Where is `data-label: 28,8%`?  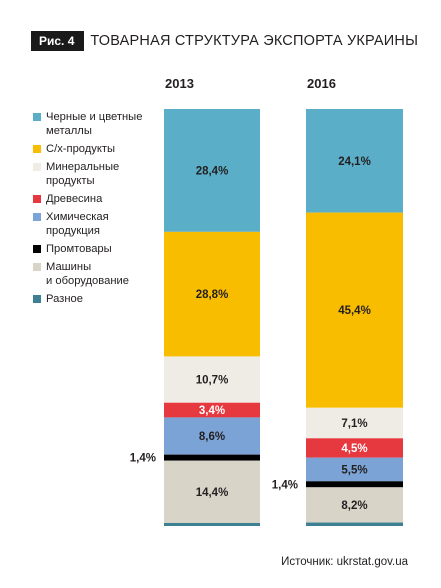 data-label: 28,8% is located at coordinates (212, 295).